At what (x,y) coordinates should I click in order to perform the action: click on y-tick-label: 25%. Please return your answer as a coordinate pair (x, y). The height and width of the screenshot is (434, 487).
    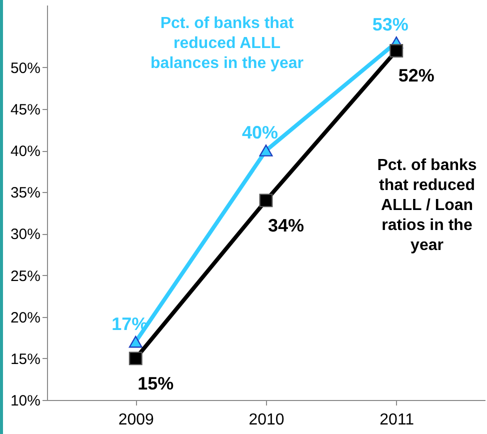
    Looking at the image, I should click on (25, 276).